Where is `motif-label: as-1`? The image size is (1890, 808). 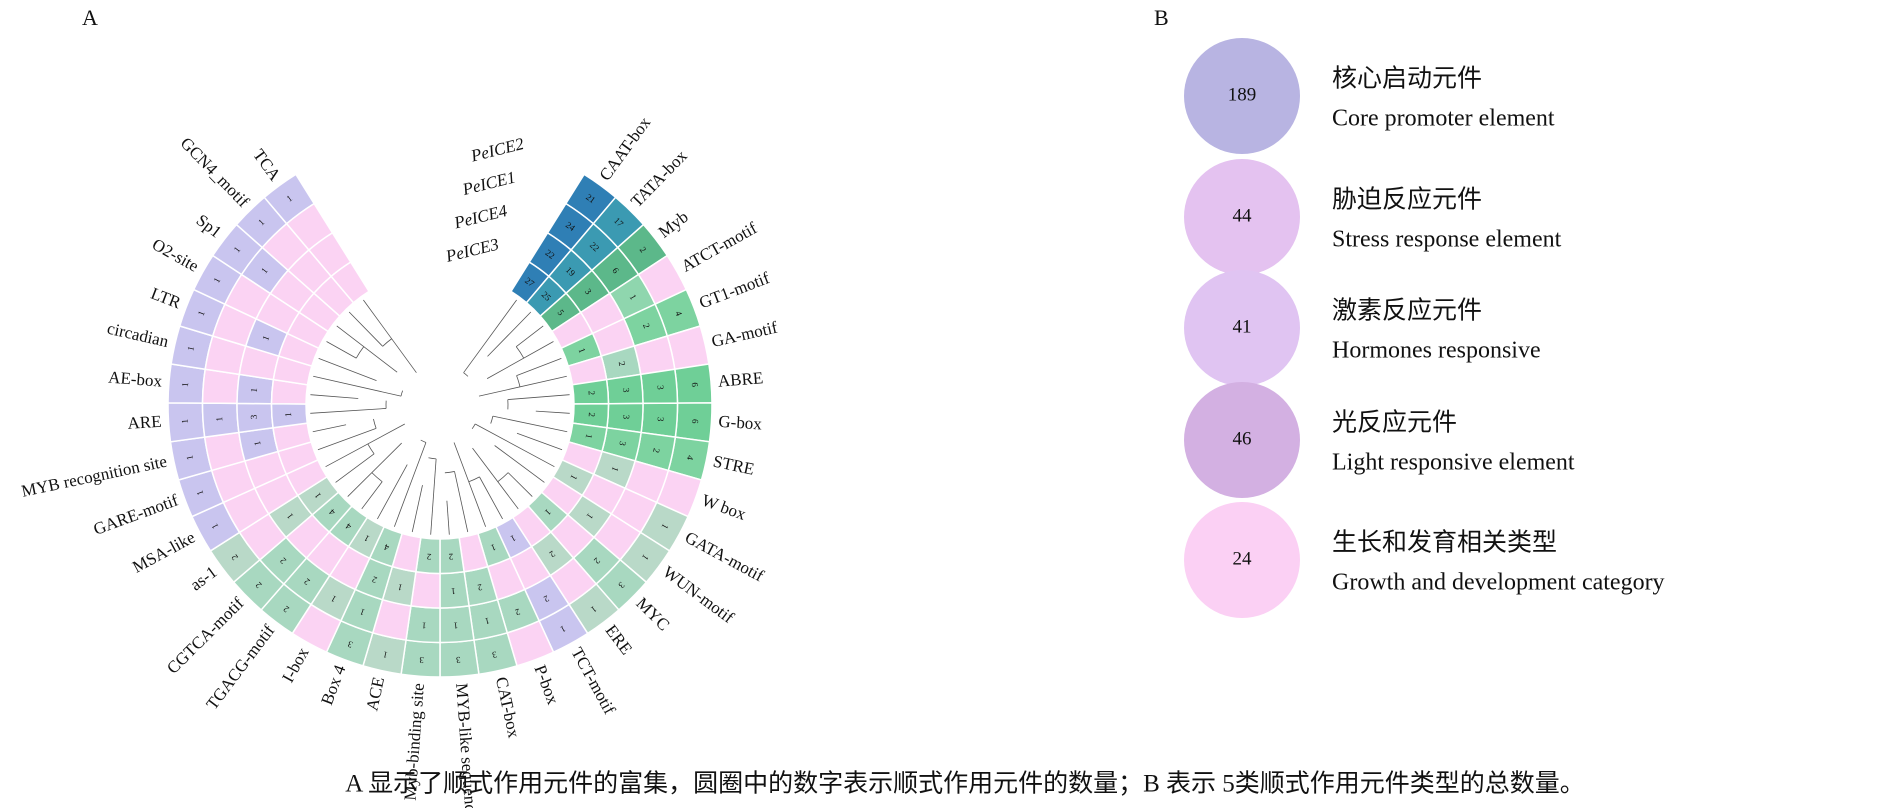
motif-label: as-1 is located at coordinates (204, 578).